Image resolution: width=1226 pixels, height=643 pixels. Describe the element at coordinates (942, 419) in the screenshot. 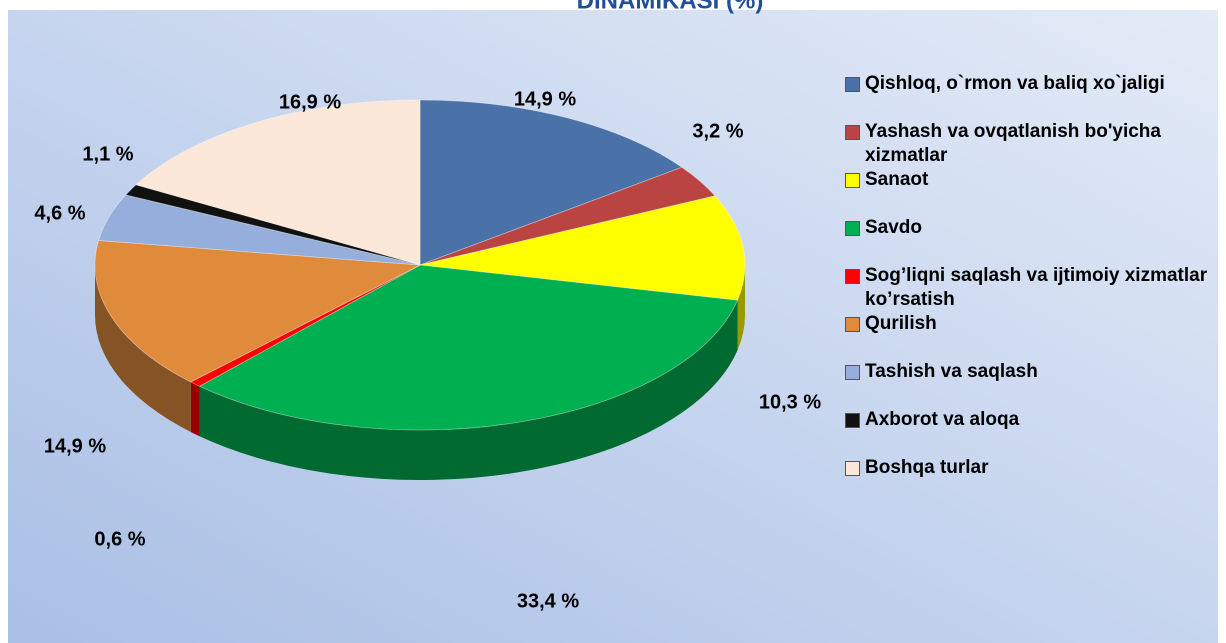

I see `legend-label: Axborot va aloqa` at that location.